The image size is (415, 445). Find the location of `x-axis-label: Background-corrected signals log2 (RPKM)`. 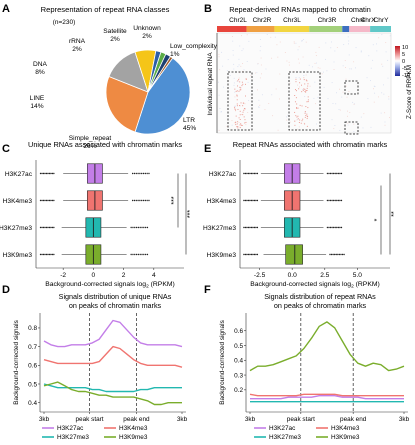

x-axis-label: Background-corrected signals log2 (RPKM) is located at coordinates (315, 285).